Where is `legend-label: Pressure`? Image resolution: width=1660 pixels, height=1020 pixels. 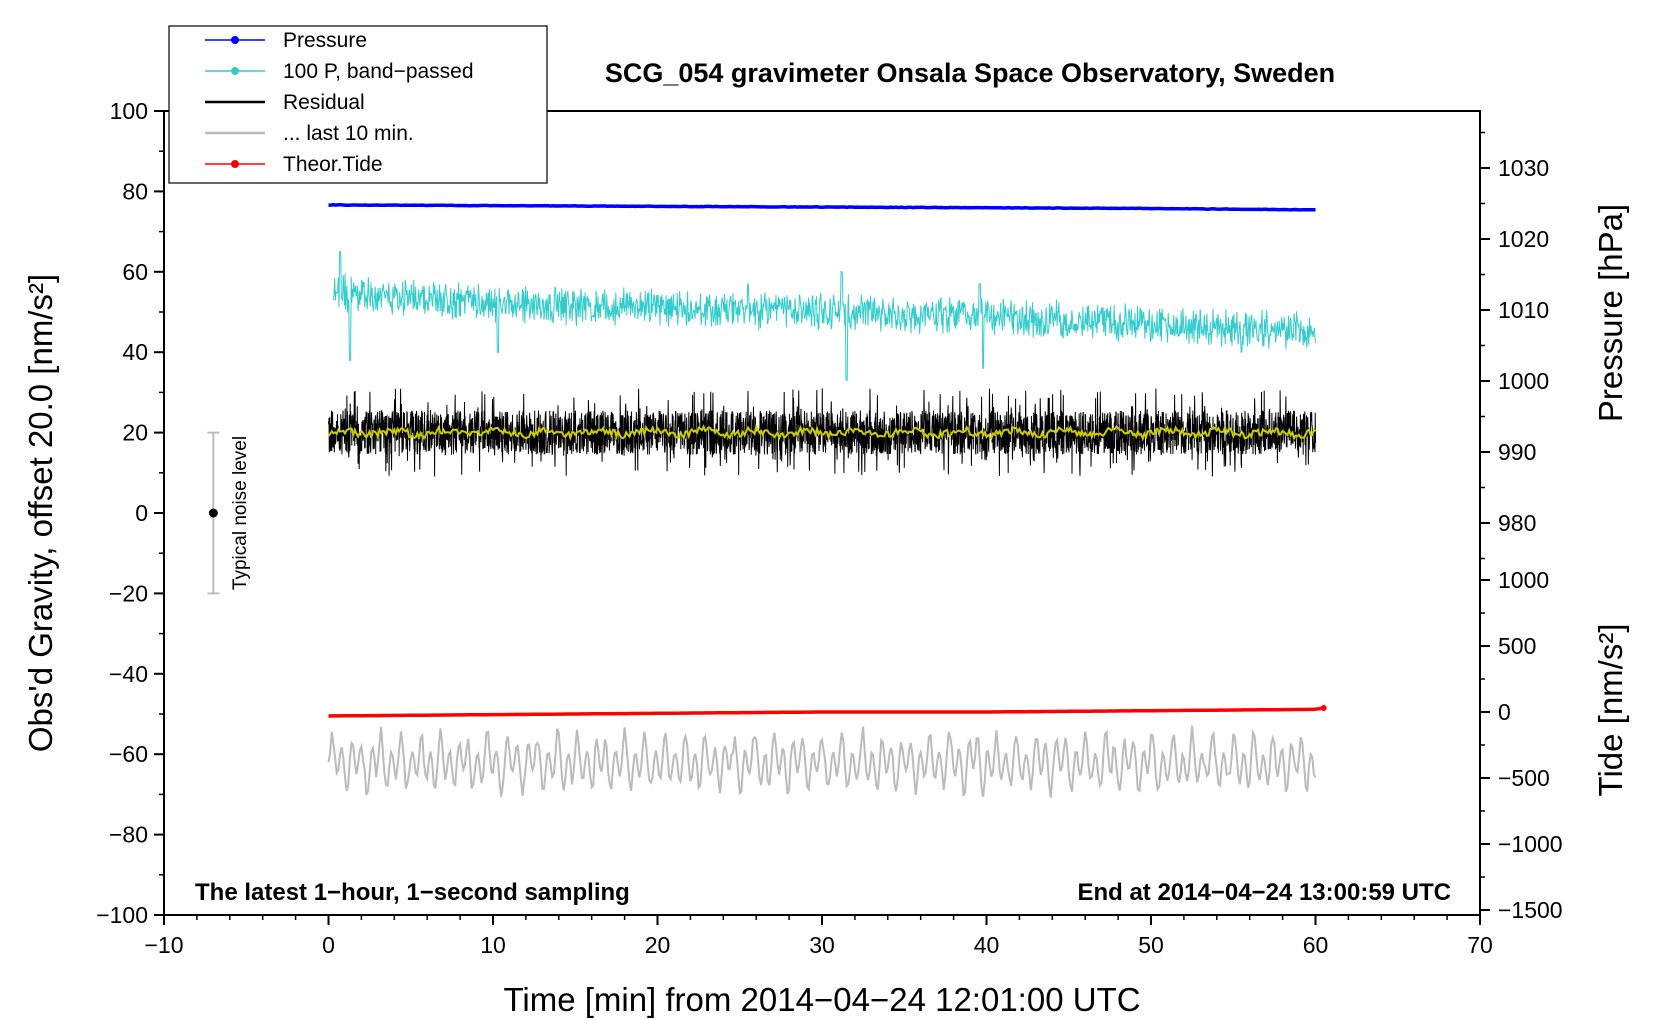 legend-label: Pressure is located at coordinates (325, 40).